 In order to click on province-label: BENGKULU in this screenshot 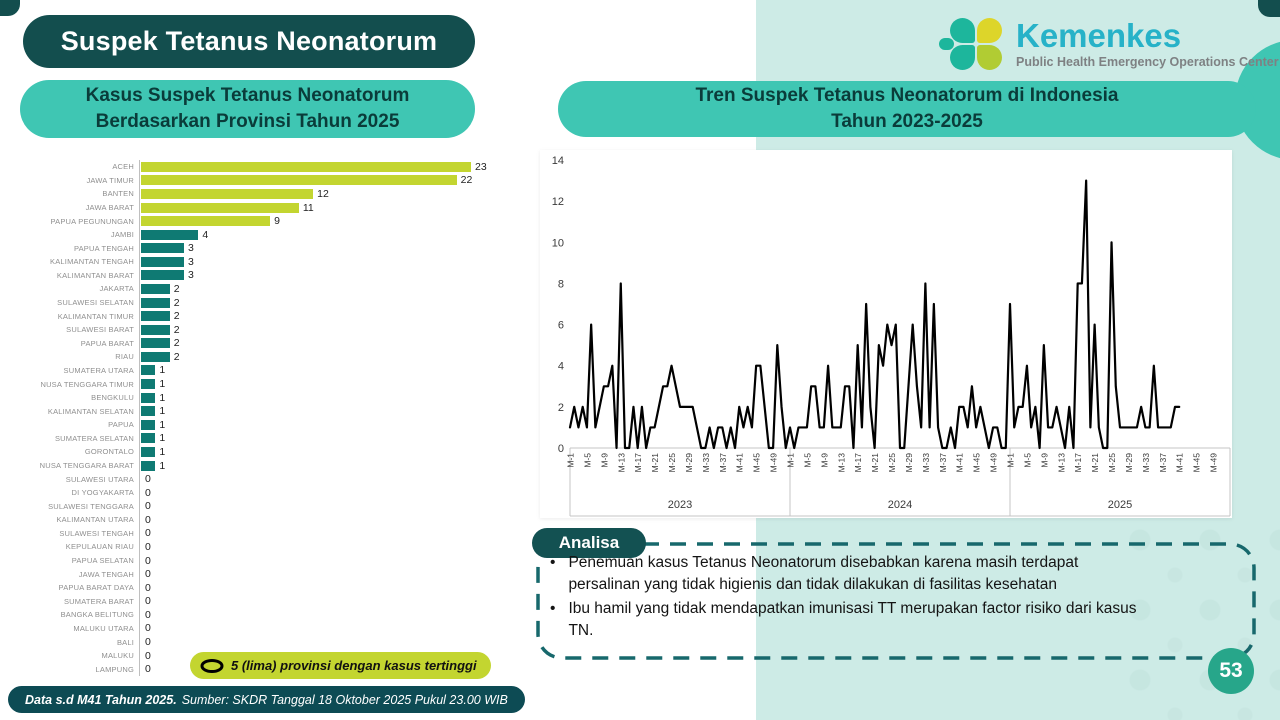, I will do `click(112, 398)`.